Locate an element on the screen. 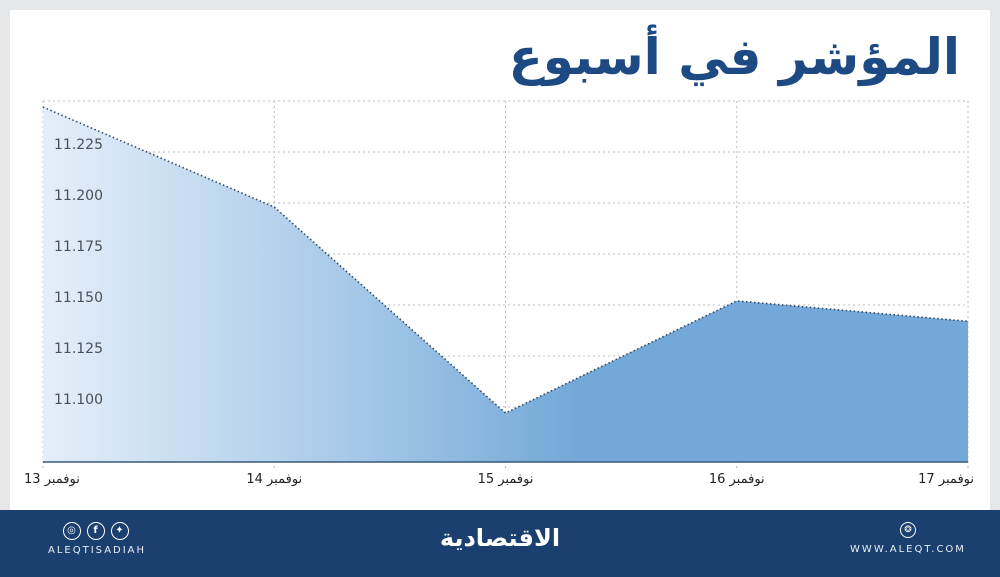 The height and width of the screenshot is (577, 1000). facebook-icon: f is located at coordinates (95, 531).